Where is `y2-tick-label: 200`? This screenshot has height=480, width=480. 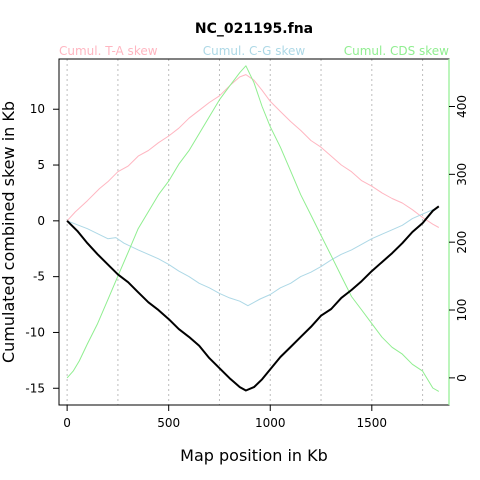 y2-tick-label: 200 is located at coordinates (462, 242).